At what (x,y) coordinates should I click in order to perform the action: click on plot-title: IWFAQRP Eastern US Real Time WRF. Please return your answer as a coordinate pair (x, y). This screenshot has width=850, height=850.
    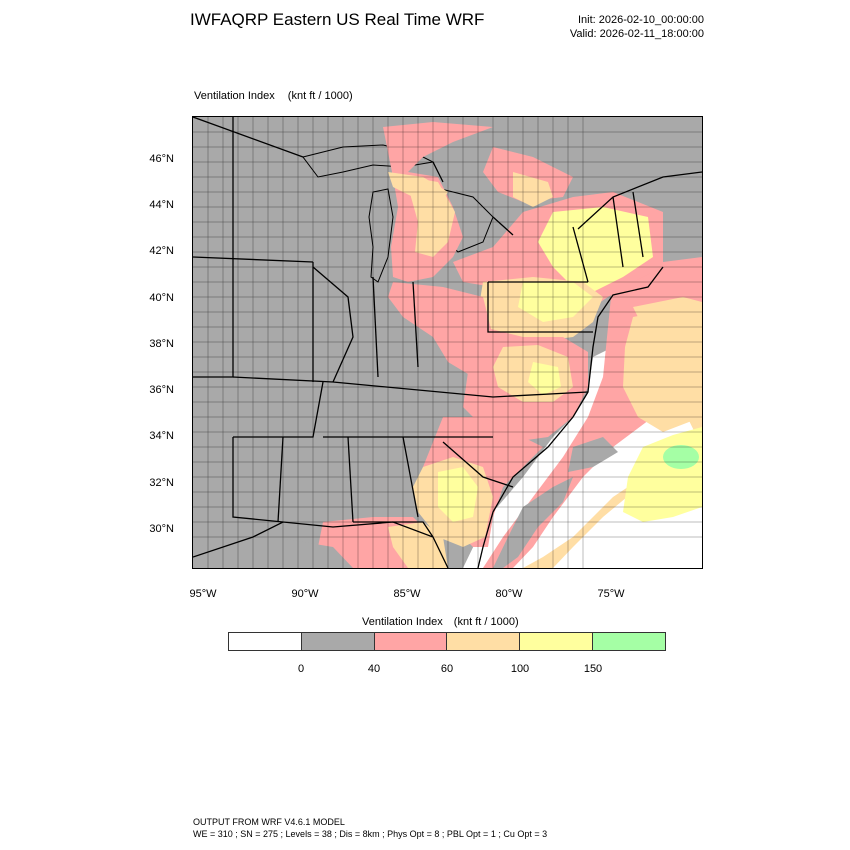
    Looking at the image, I should click on (337, 19).